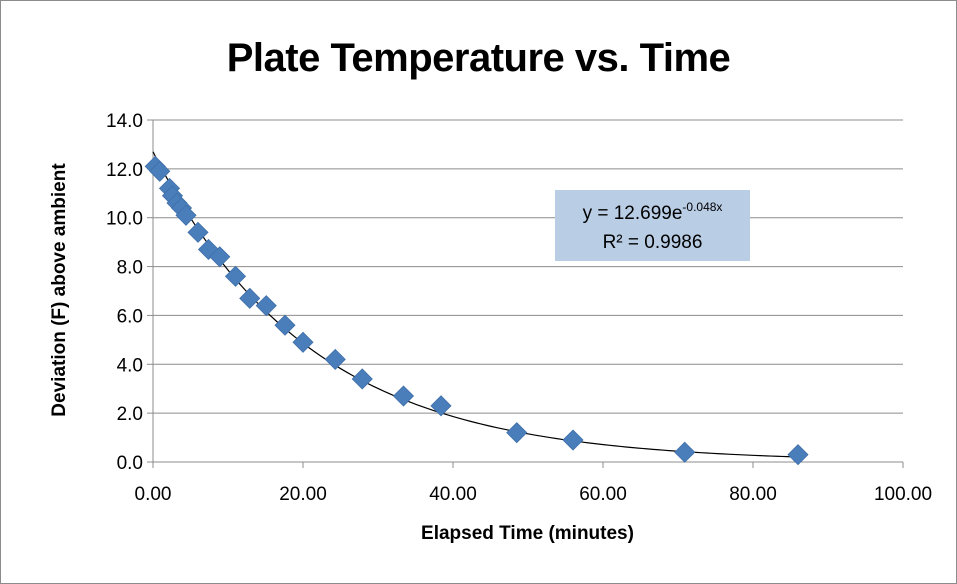 This screenshot has width=957, height=584. What do you see at coordinates (652, 242) in the screenshot?
I see `trendline-r-squared: R² = 0.9986` at bounding box center [652, 242].